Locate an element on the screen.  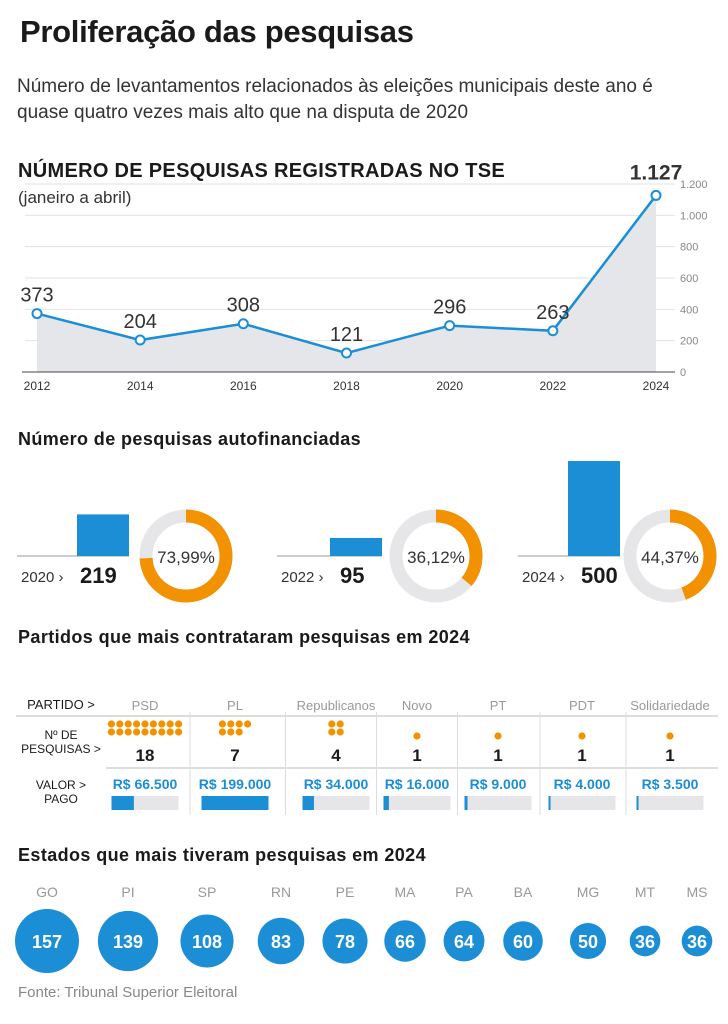
y-tick-label: 1.000 is located at coordinates (694, 216).